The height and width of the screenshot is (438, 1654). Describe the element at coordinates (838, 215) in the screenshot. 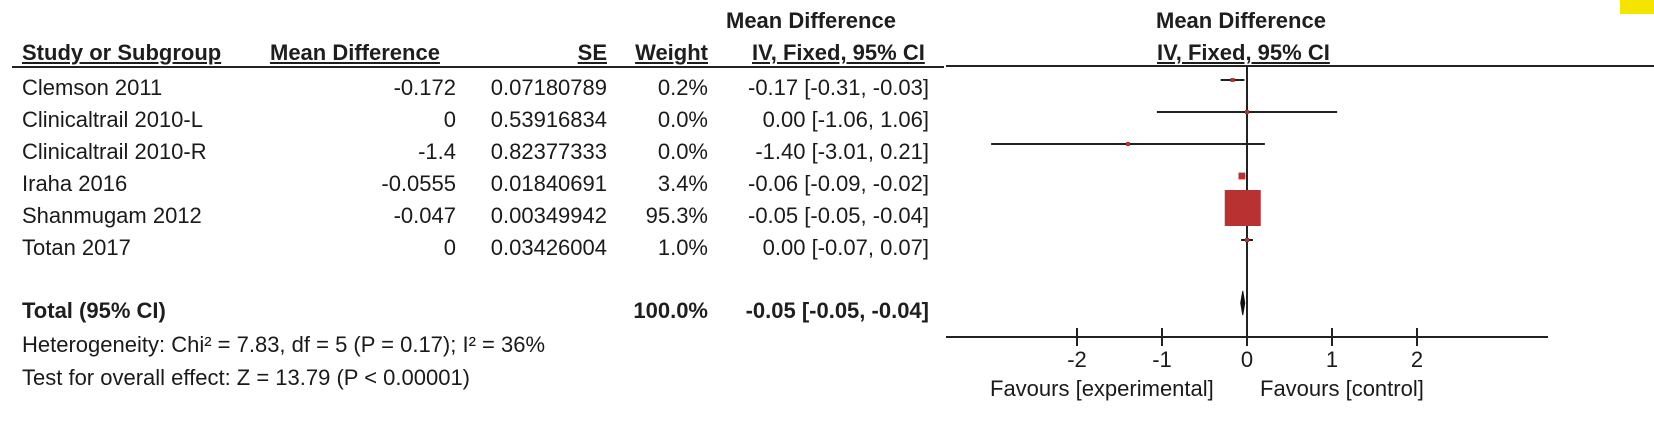

I see `effect-ci: -0.05 [-0.05, -0.04]` at that location.